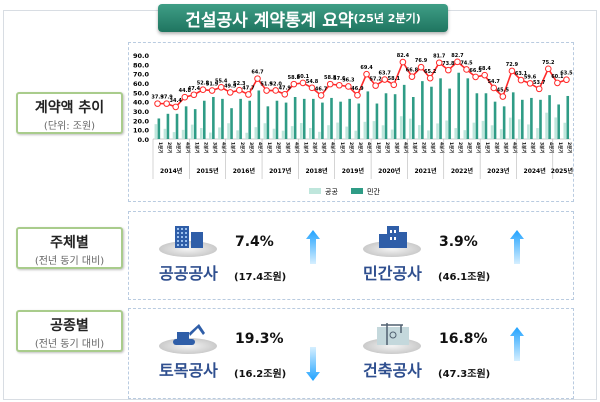 The width and height of the screenshot is (600, 402). What do you see at coordinates (521, 74) in the screenshot?
I see `total-data-label: 63.1` at bounding box center [521, 74].